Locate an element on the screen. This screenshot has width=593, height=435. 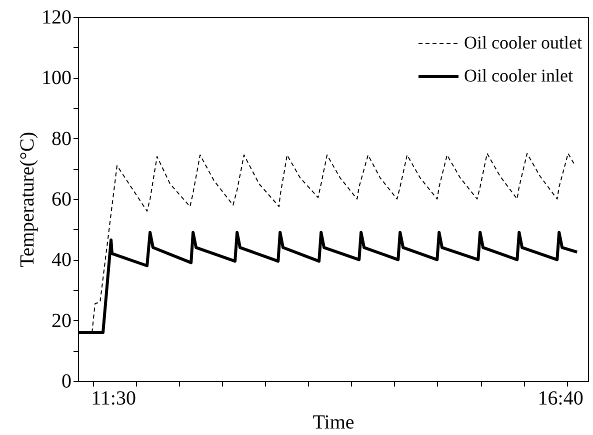
y-tick-label: 60 is located at coordinates (62, 199).